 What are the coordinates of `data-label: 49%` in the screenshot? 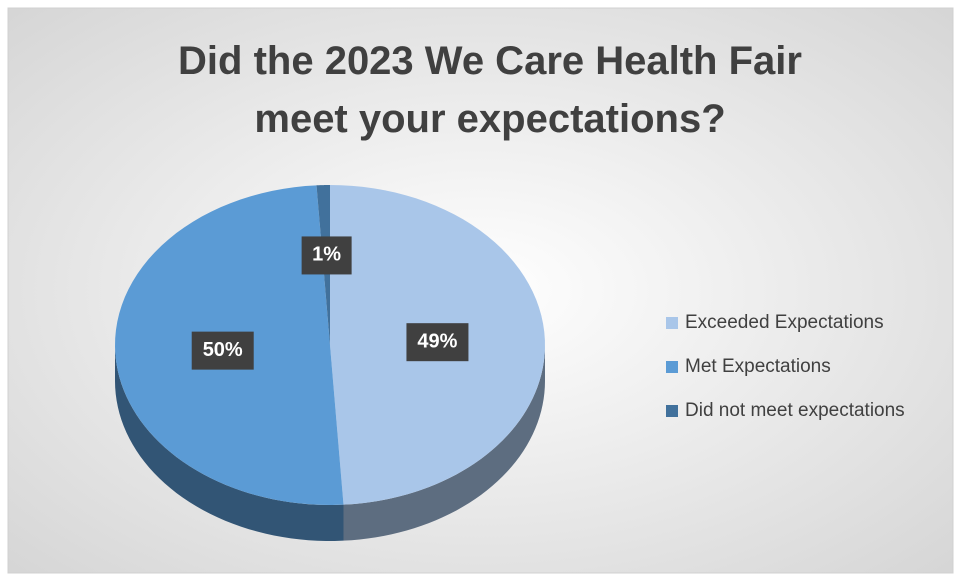 It's located at (437, 341).